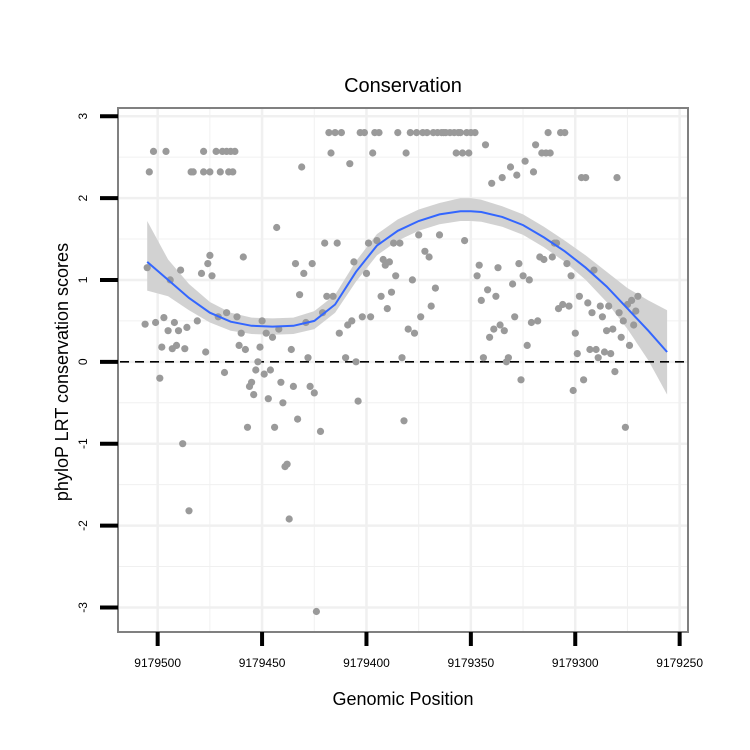 The height and width of the screenshot is (750, 750). Describe the element at coordinates (407, 281) in the screenshot. I see `smooth-fit-line` at that location.